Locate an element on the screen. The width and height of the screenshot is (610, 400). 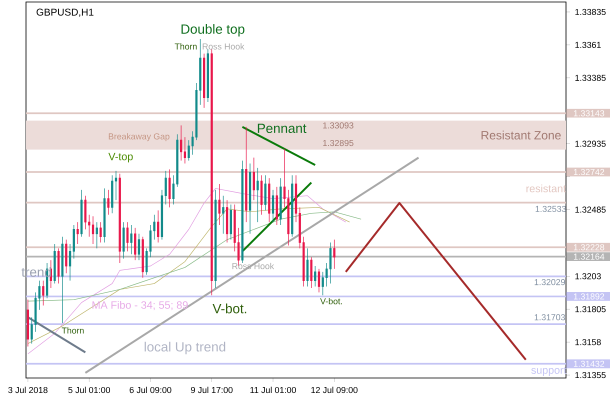
annotation: Double top is located at coordinates (213, 30).